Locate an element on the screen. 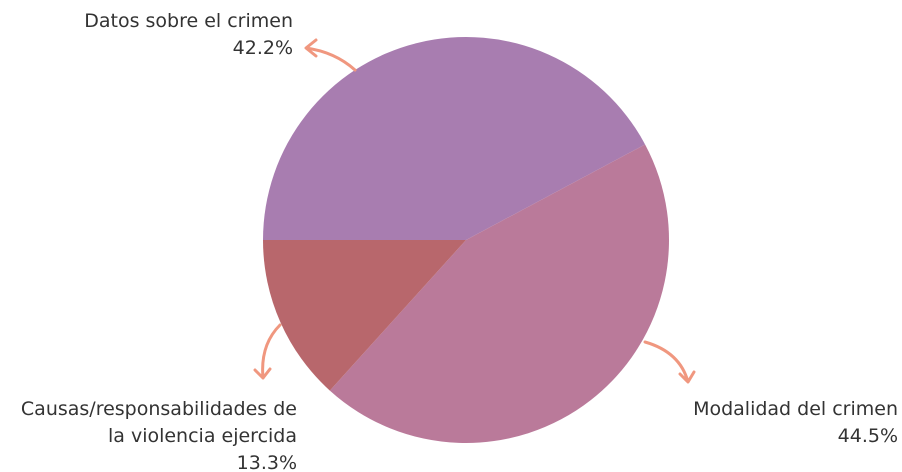  label-value: 13.3% is located at coordinates (266, 462).